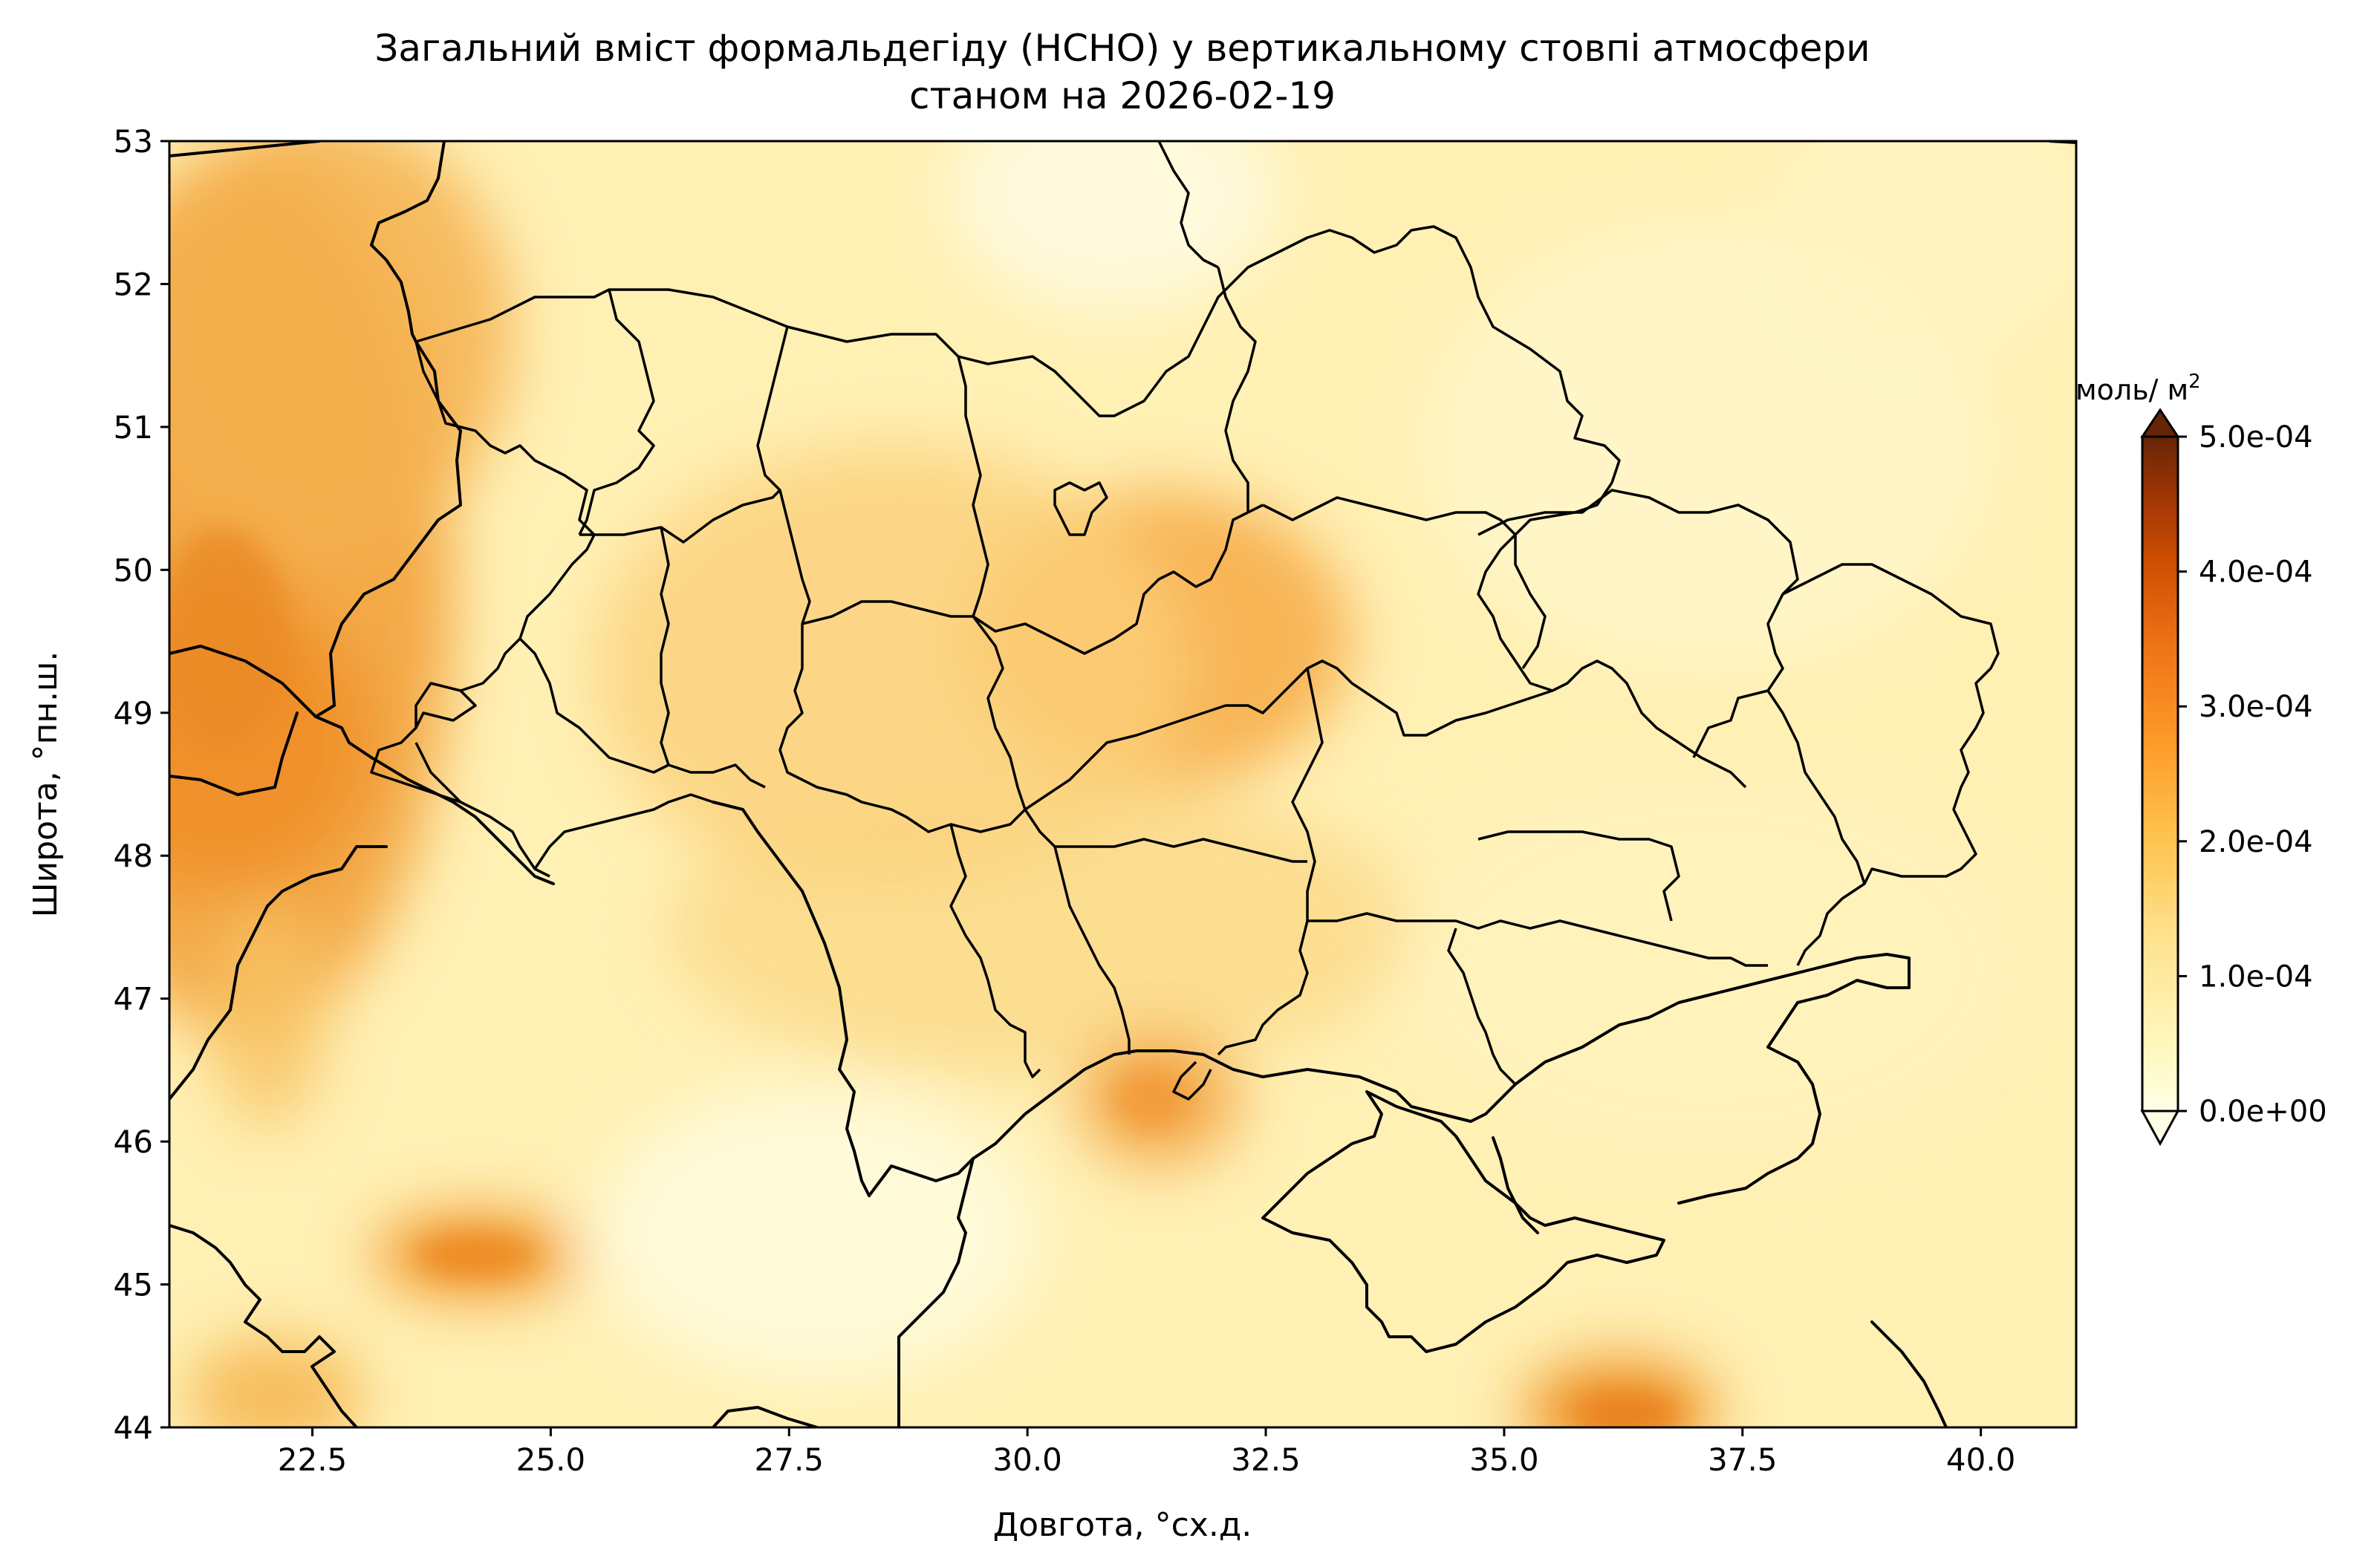 The width and height of the screenshot is (2380, 1567). What do you see at coordinates (1147, 1452) in the screenshot?
I see `x-axis: 22.5 25.0 27.5 30.0 32.5 35.0 37.5 40.0` at bounding box center [1147, 1452].